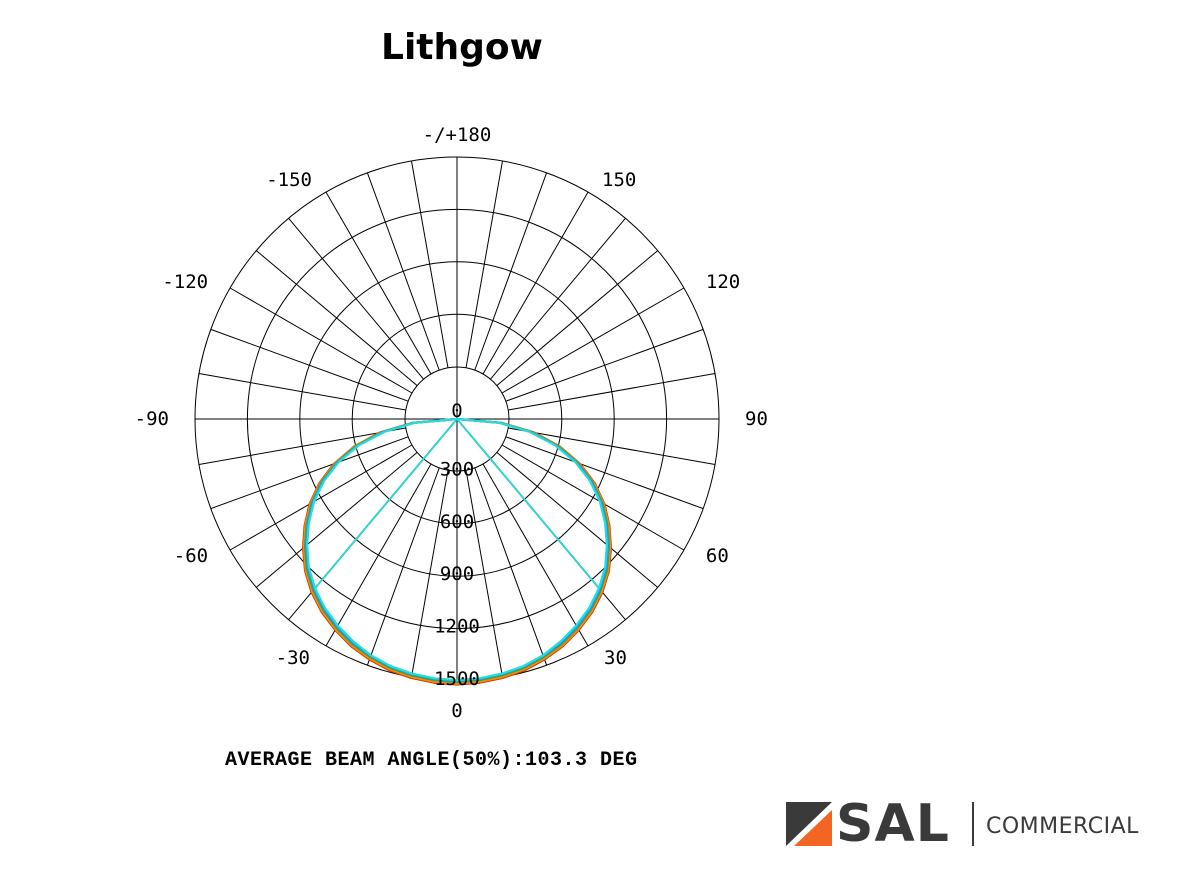 The height and width of the screenshot is (878, 1177). Describe the element at coordinates (1062, 826) in the screenshot. I see `logo-division-text: COMMERCIAL` at that location.